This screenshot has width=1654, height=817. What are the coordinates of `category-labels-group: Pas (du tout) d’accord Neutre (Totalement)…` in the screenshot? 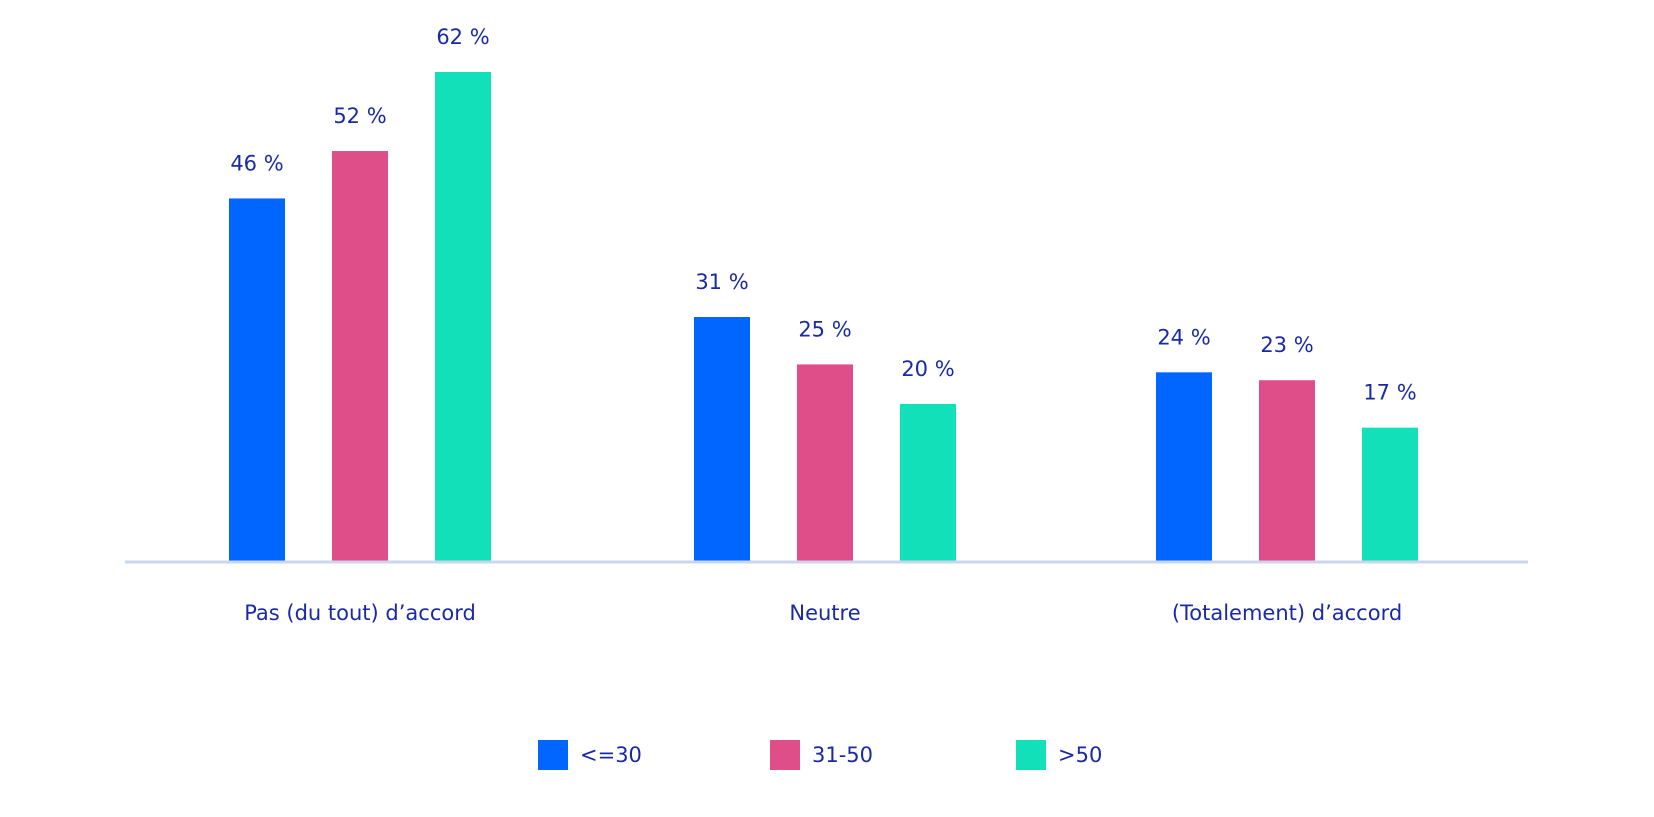 It's located at (823, 613).